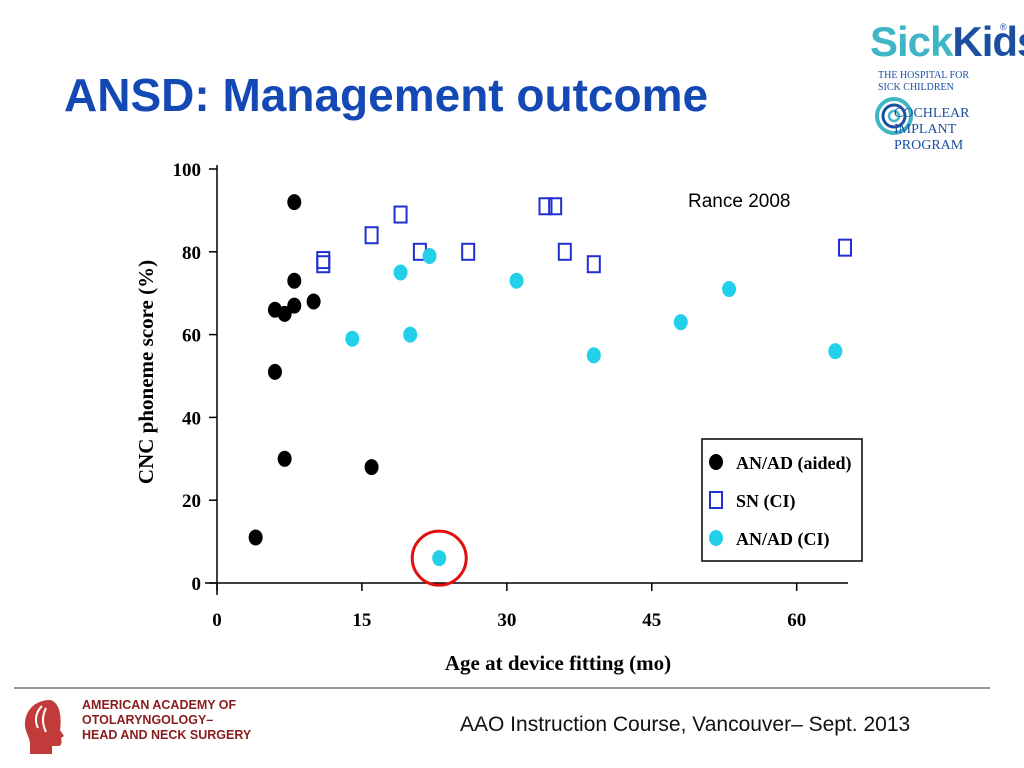 This screenshot has width=1024, height=768. Describe the element at coordinates (988, 41) in the screenshot. I see `brand-part2: Kids` at that location.